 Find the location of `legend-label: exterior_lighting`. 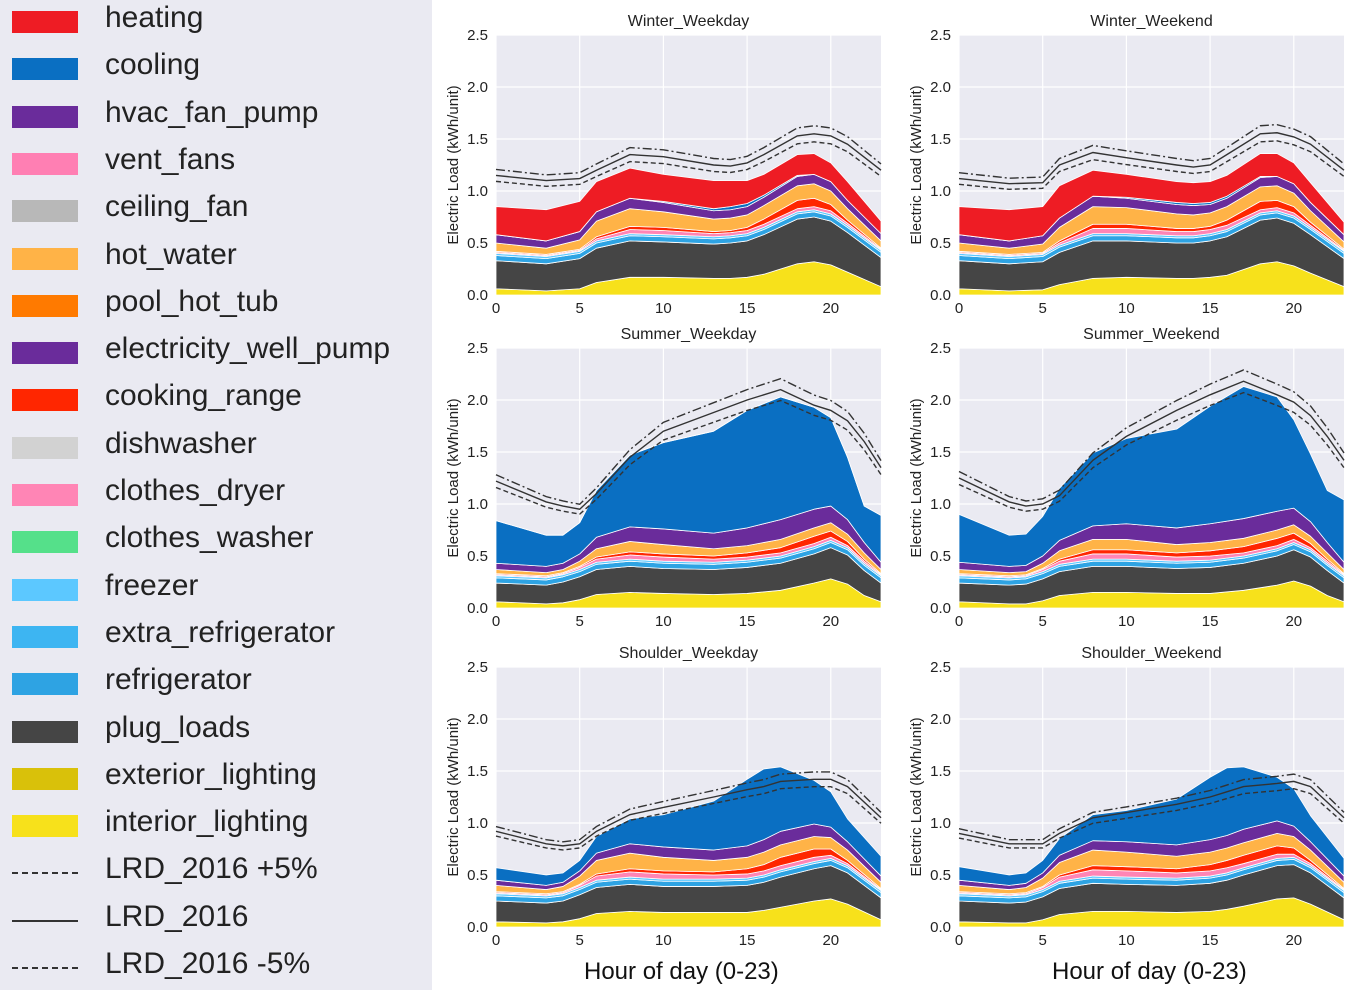

legend-label: exterior_lighting is located at coordinates (211, 774).